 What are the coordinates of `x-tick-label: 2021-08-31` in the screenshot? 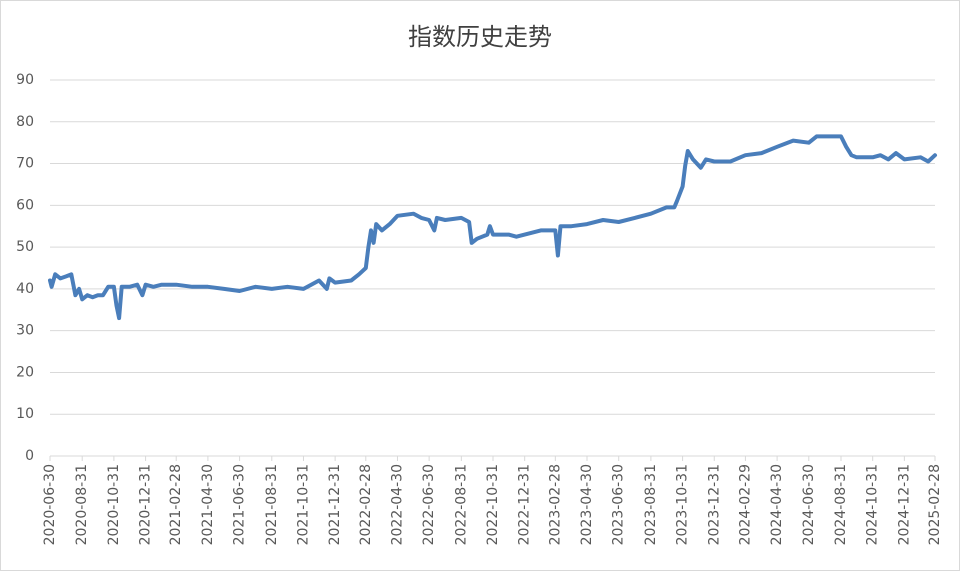 It's located at (272, 504).